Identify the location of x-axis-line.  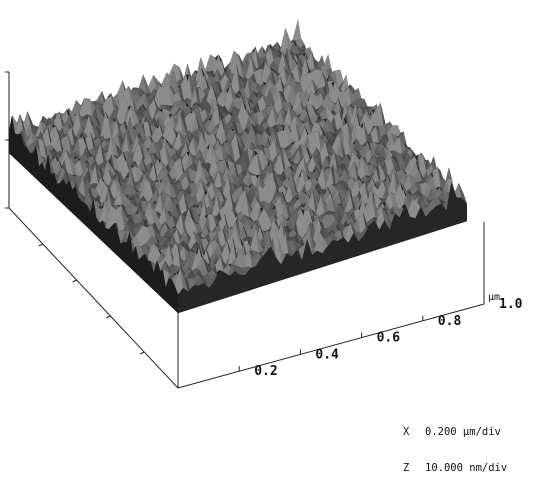
(331, 346).